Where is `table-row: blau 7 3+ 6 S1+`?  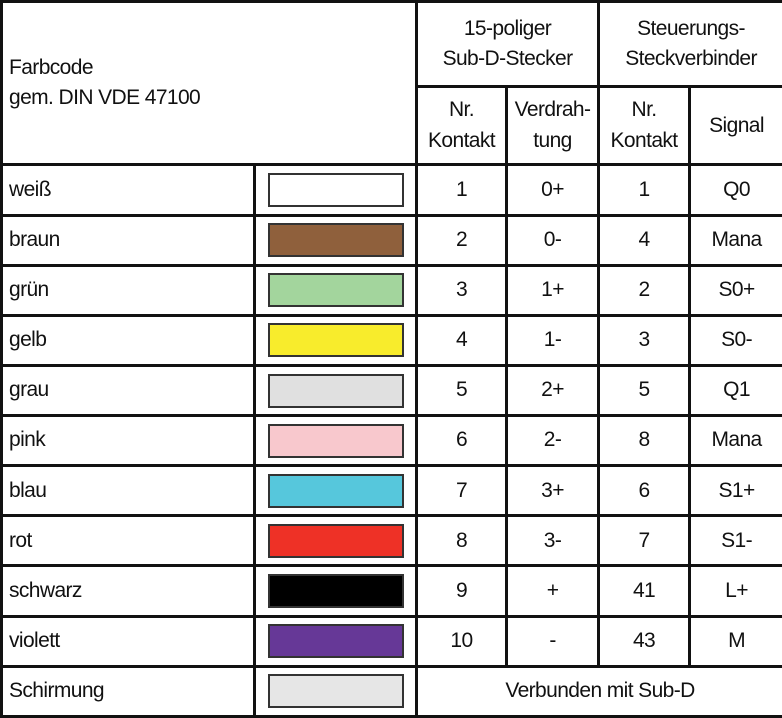
table-row: blau 7 3+ 6 S1+ is located at coordinates (391, 491).